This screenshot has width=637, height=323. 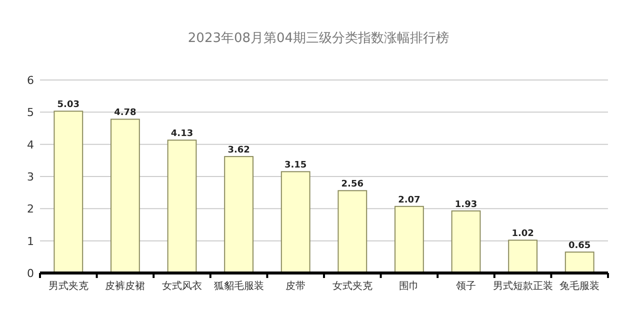 I want to click on data-label: 1.02, so click(x=523, y=234).